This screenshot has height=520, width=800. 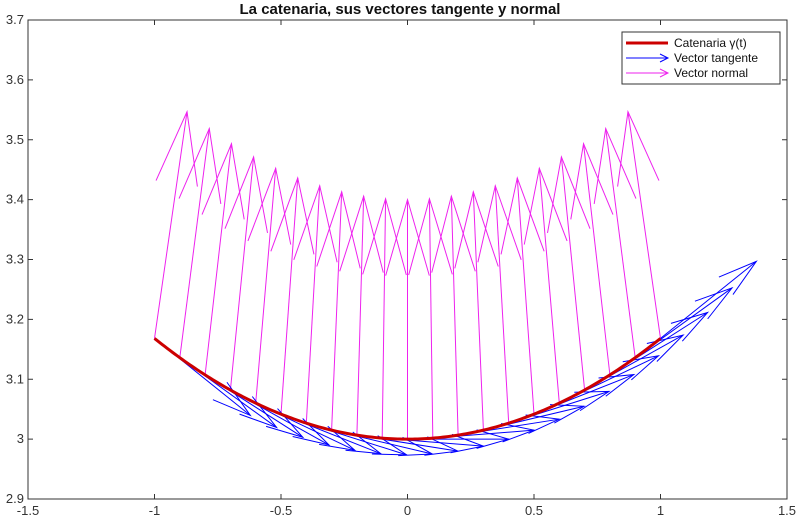 I want to click on legend-item: Catenaria γ(t), so click(x=686, y=43).